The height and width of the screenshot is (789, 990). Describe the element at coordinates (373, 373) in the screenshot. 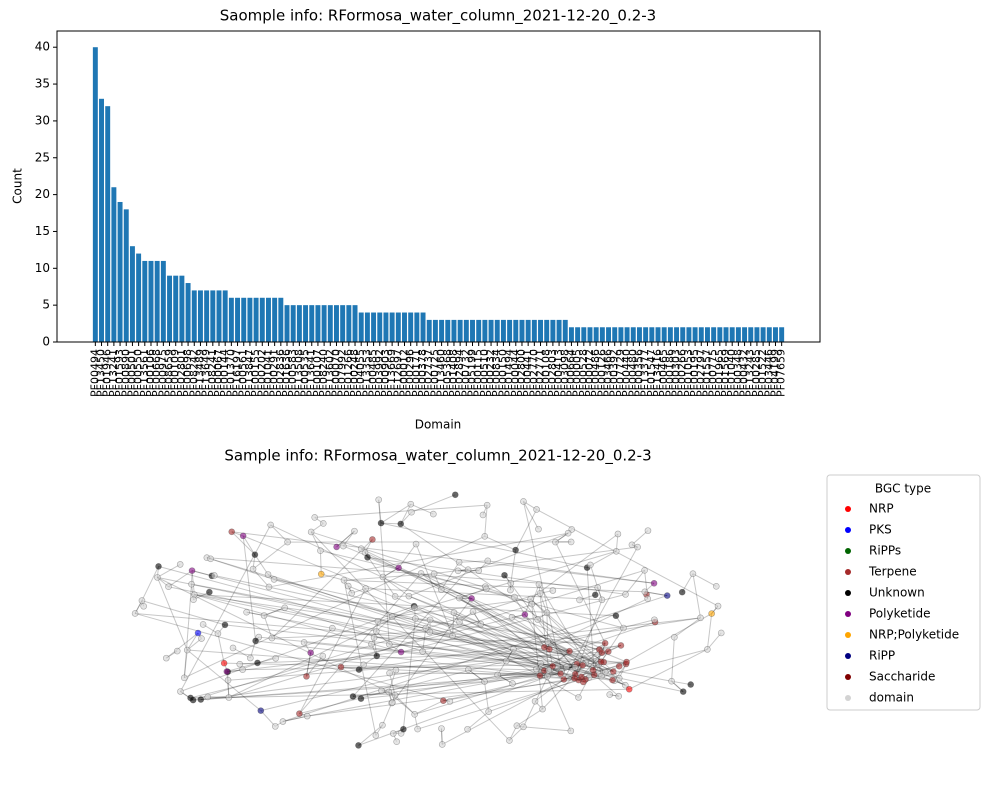

I see `x-tick-label: PF00485` at that location.